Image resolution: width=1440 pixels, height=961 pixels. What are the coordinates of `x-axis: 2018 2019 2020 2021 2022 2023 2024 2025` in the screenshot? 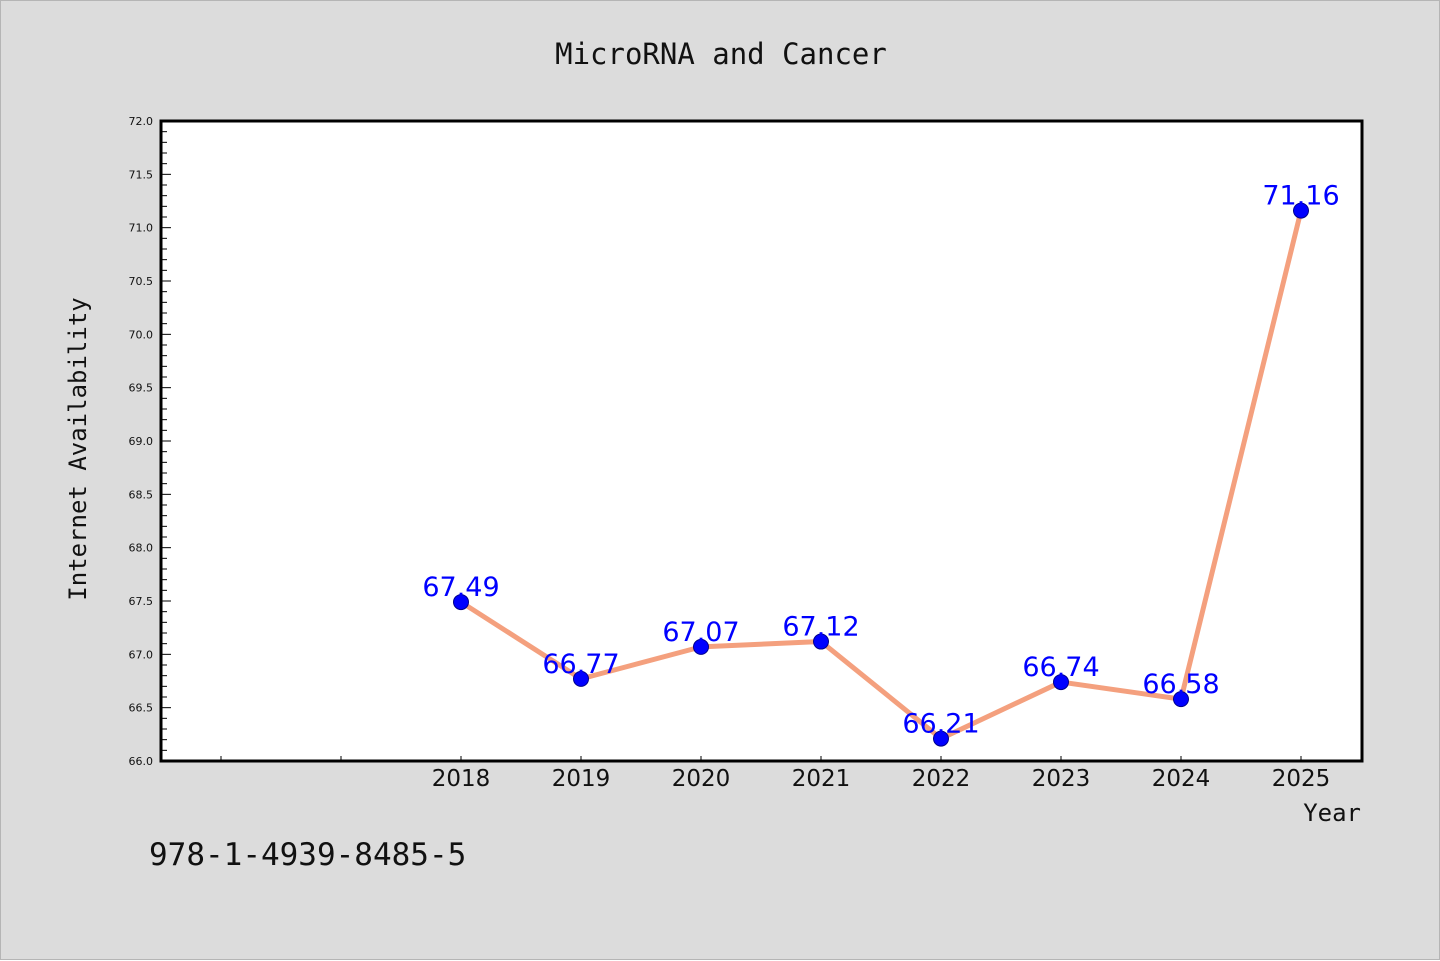 It's located at (775, 774).